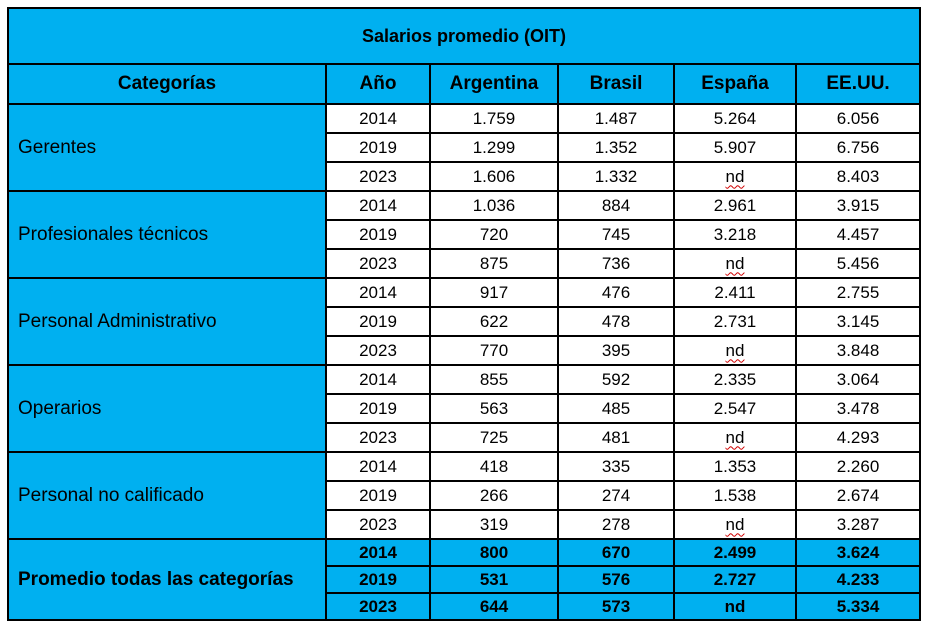 The height and width of the screenshot is (633, 927). What do you see at coordinates (735, 495) in the screenshot?
I see `espana-cell: 1.538` at bounding box center [735, 495].